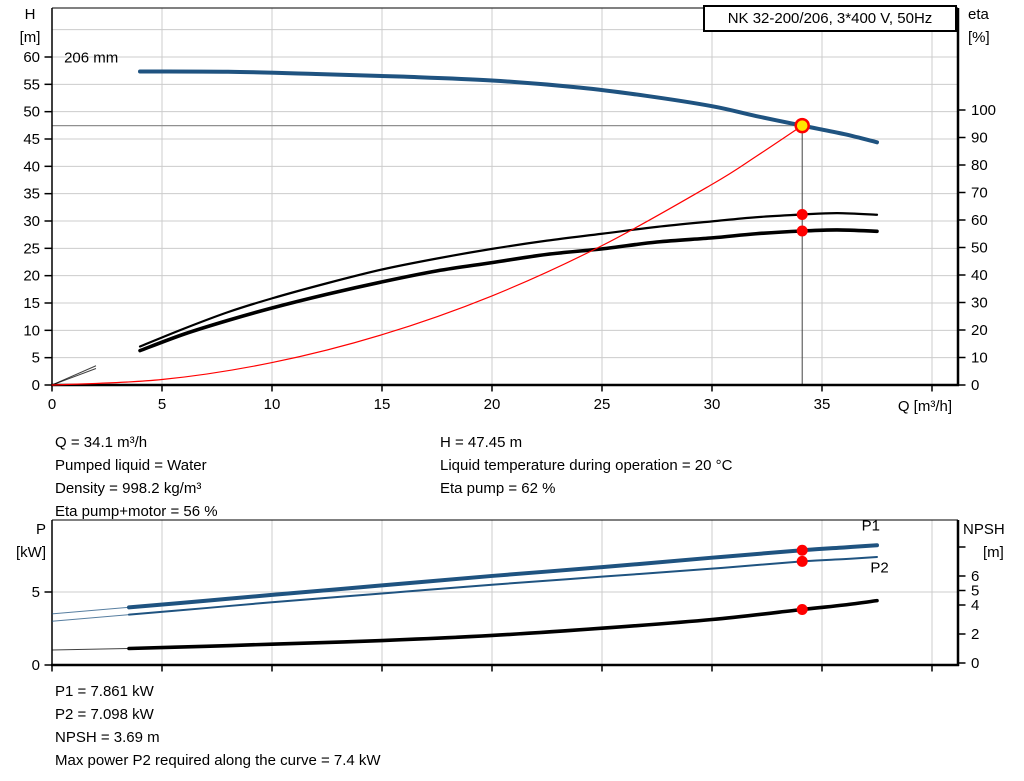 This screenshot has height=781, width=1024. What do you see at coordinates (90, 618) in the screenshot?
I see `p2-curve-leadin` at bounding box center [90, 618].